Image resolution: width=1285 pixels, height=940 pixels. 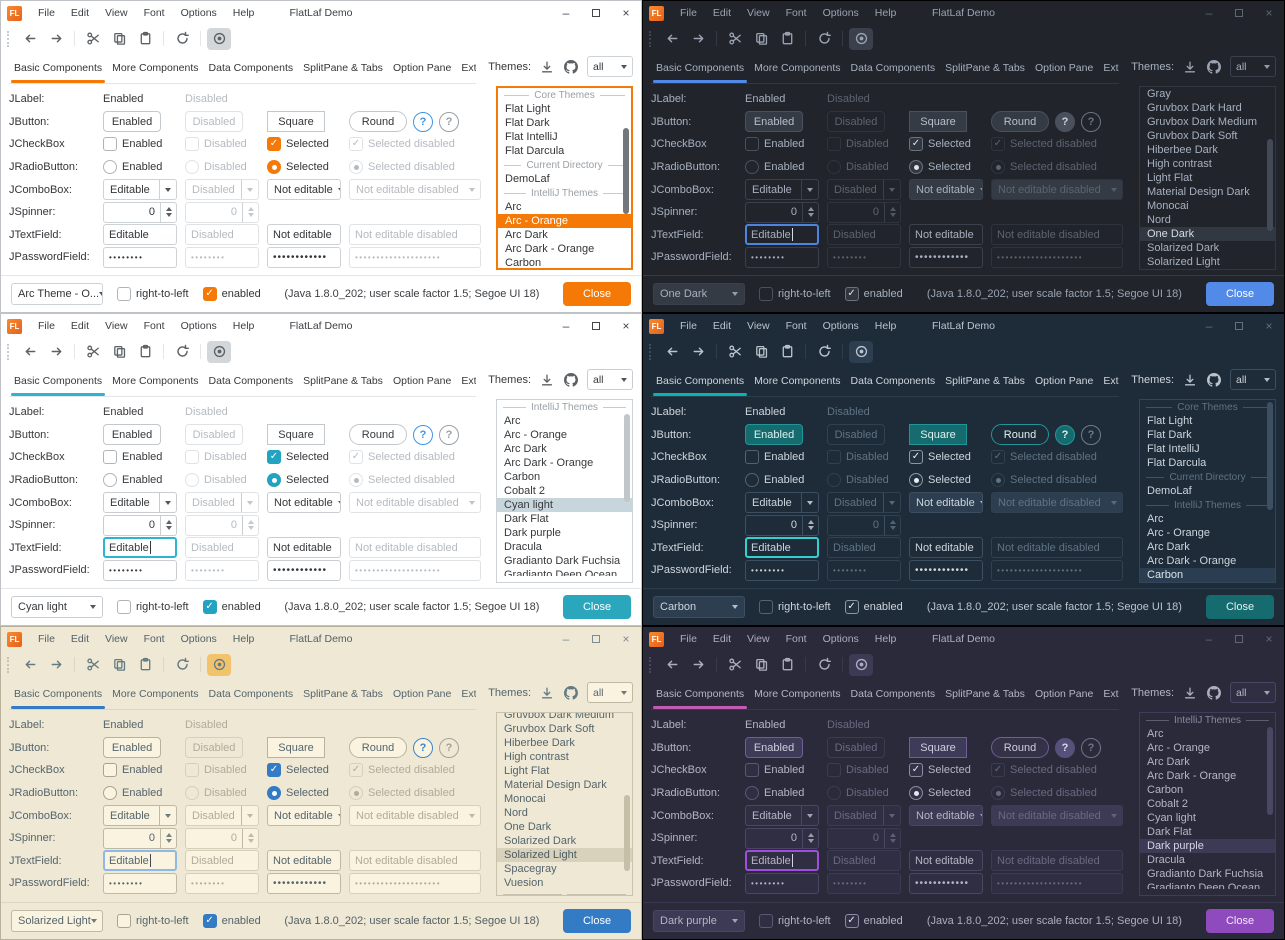 What do you see at coordinates (782, 838) in the screenshot?
I see `spinner: 0` at bounding box center [782, 838].